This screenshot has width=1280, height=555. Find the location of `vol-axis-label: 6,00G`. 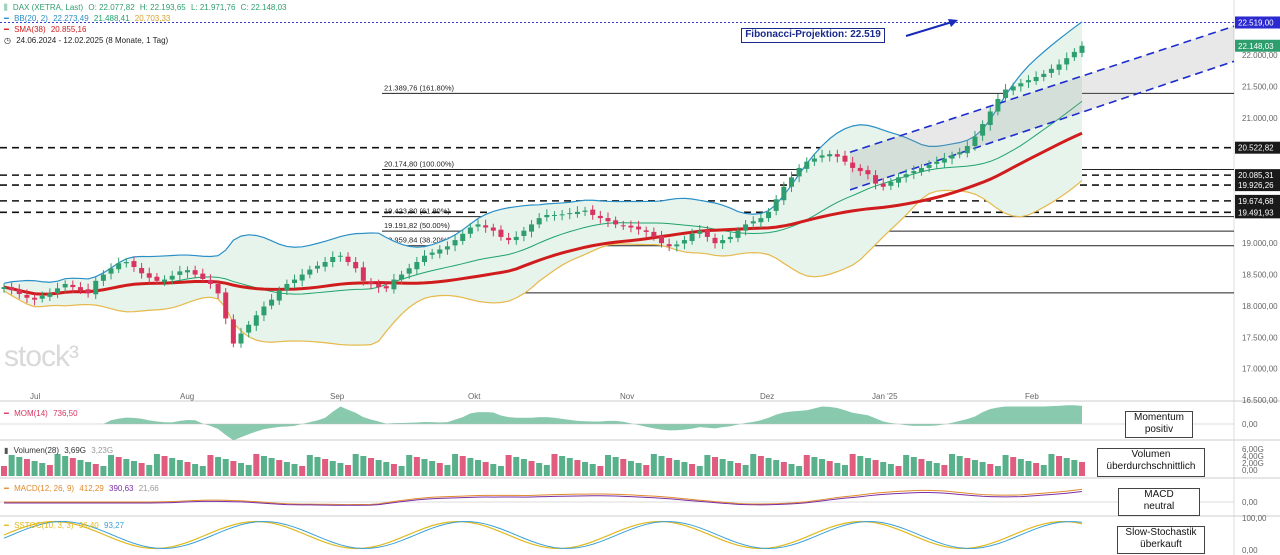

vol-axis-label: 6,00G is located at coordinates (1253, 449).